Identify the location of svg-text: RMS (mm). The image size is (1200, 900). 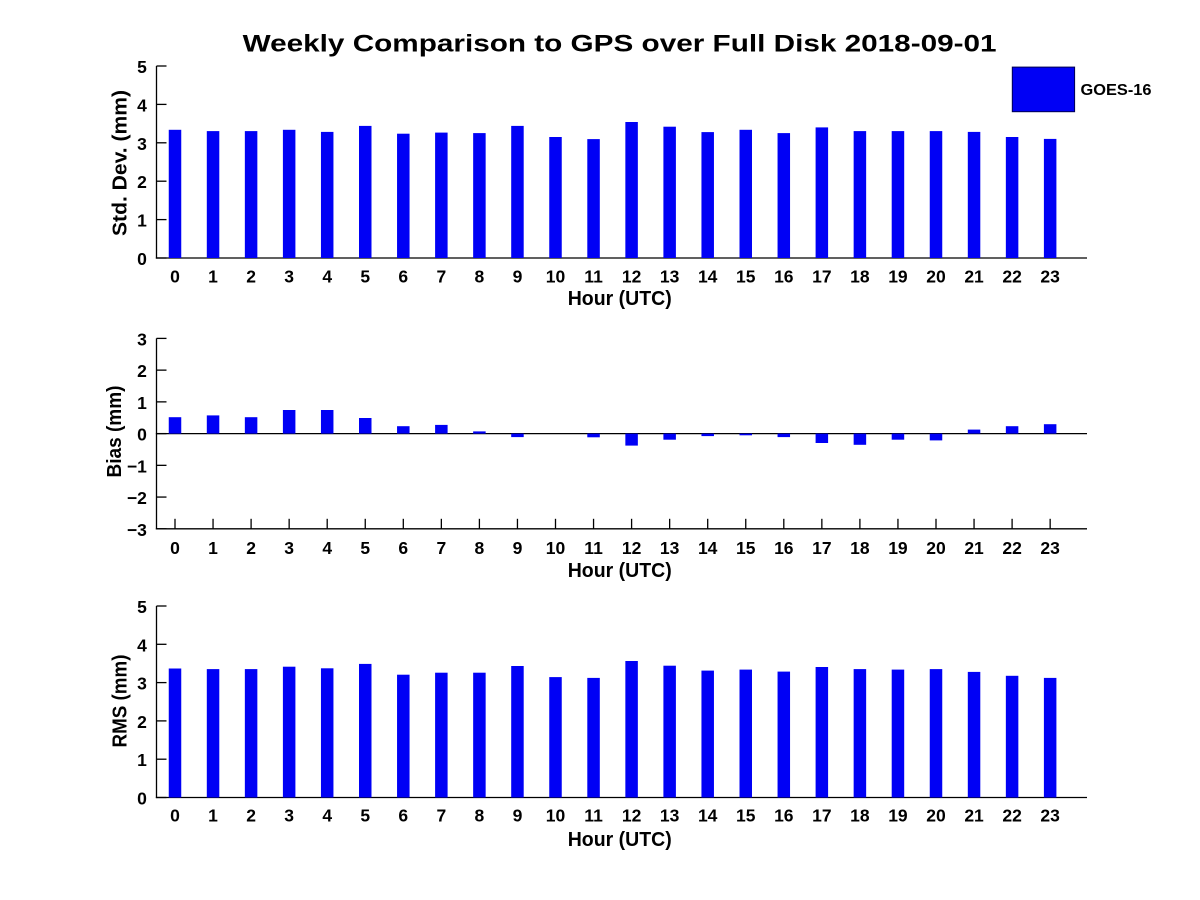
(120, 701).